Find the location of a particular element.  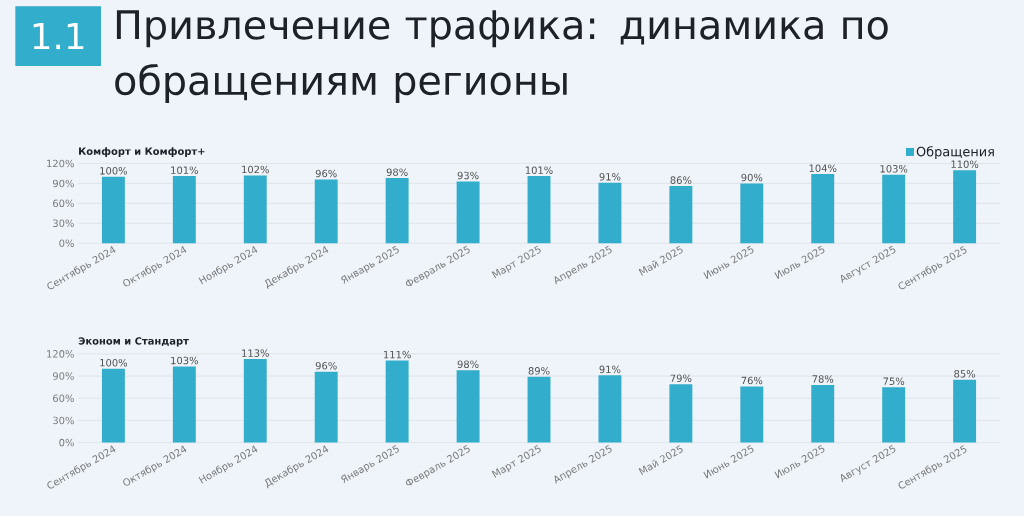

data-label: 110% is located at coordinates (965, 164).